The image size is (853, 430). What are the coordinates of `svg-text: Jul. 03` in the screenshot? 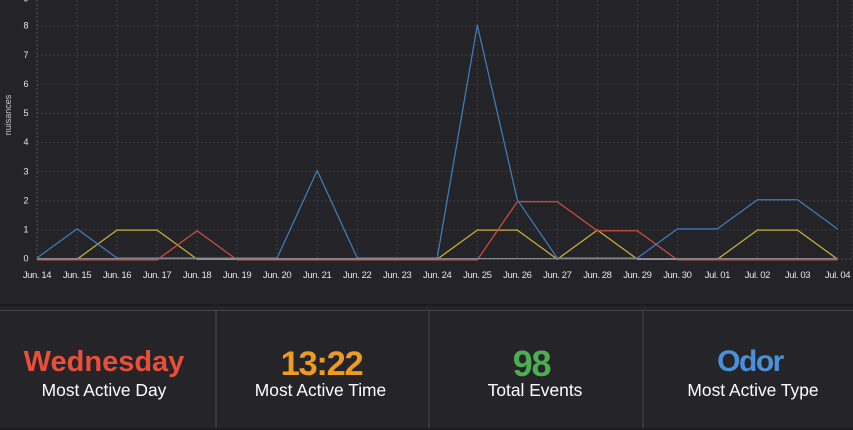 It's located at (797, 275).